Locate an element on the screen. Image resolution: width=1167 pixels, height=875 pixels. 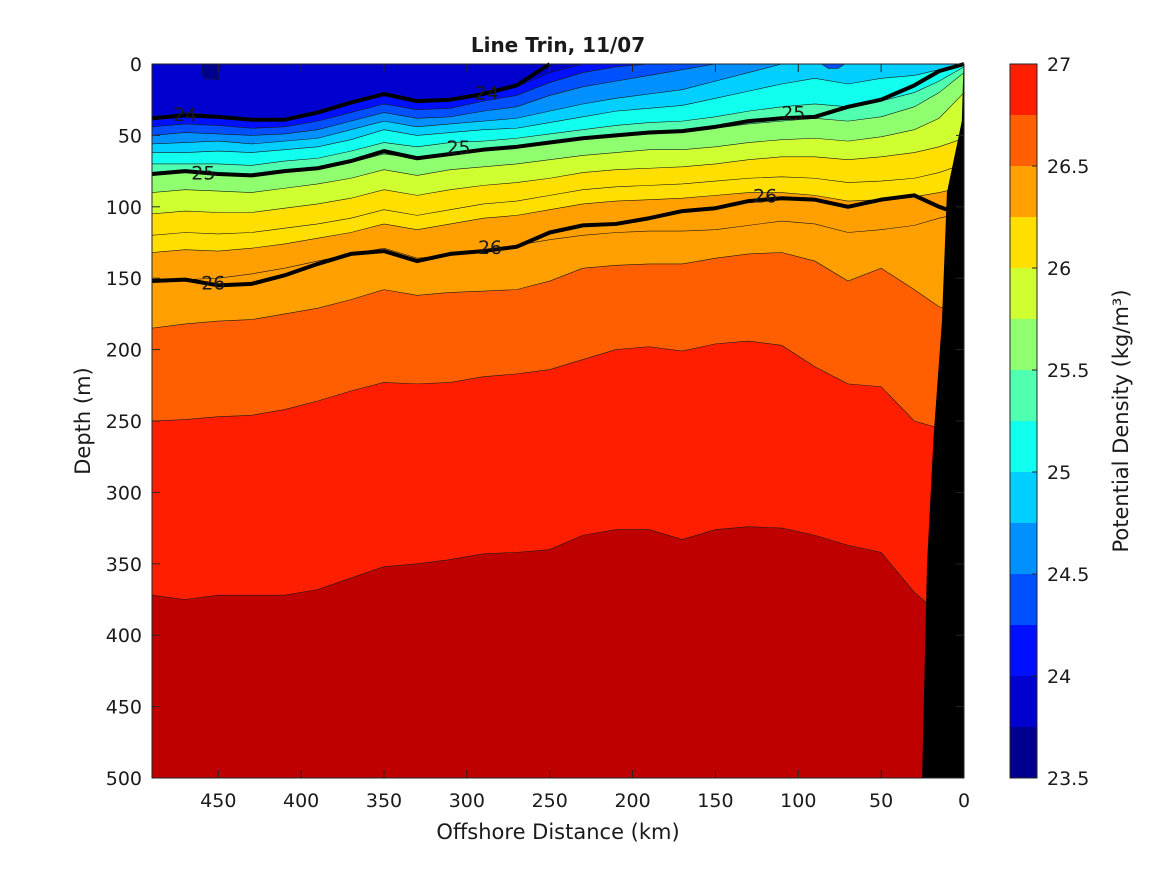
x-tick-label: 300 is located at coordinates (467, 801).